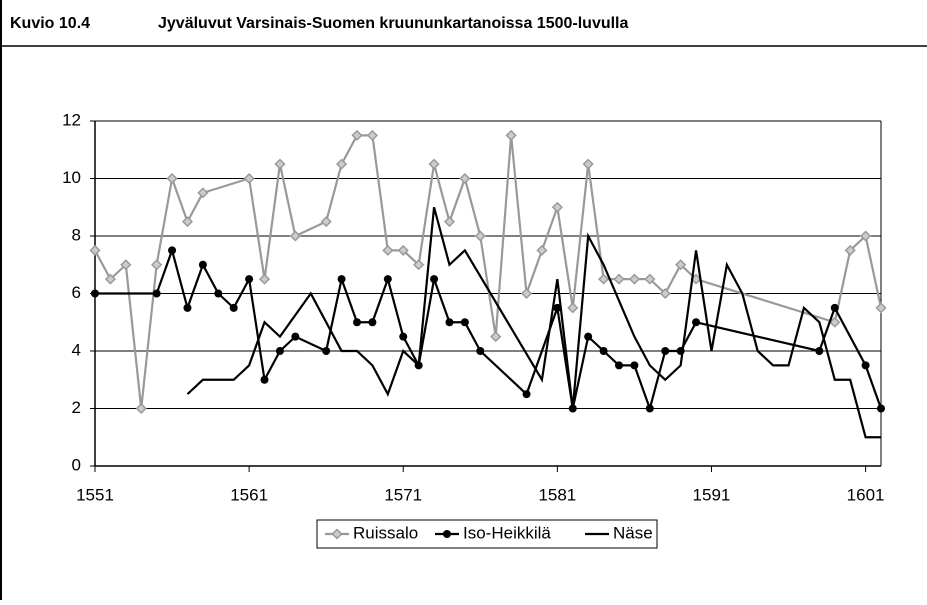  What do you see at coordinates (866, 494) in the screenshot?
I see `x-tick-label: 1601` at bounding box center [866, 494].